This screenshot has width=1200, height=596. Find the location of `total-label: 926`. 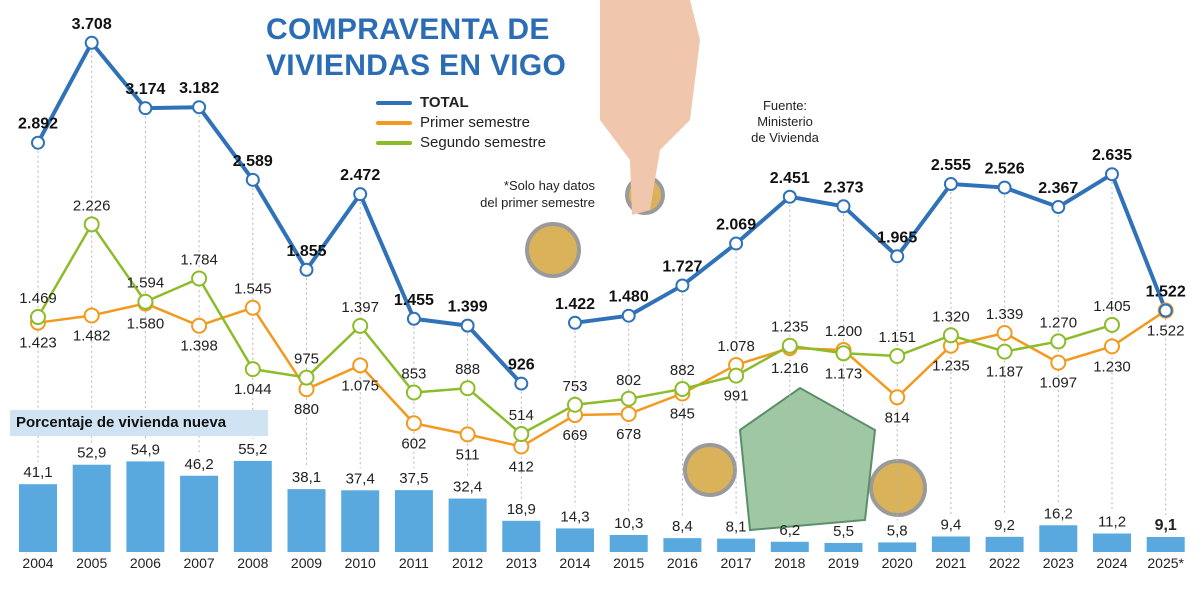

total-label: 926 is located at coordinates (521, 365).